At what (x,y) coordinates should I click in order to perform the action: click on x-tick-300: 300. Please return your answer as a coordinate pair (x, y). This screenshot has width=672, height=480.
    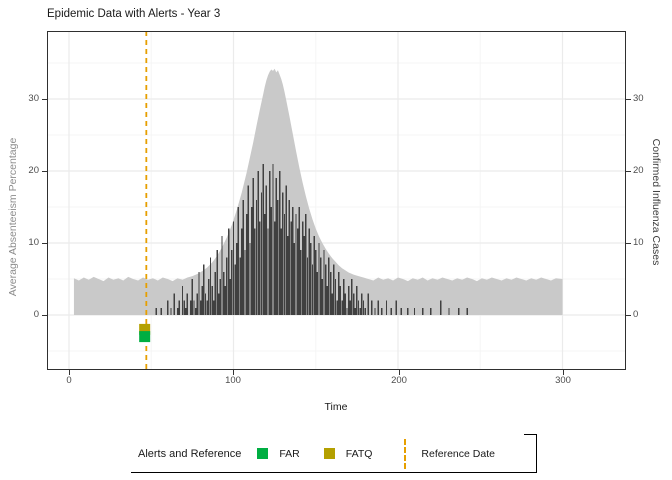
    Looking at the image, I should click on (563, 380).